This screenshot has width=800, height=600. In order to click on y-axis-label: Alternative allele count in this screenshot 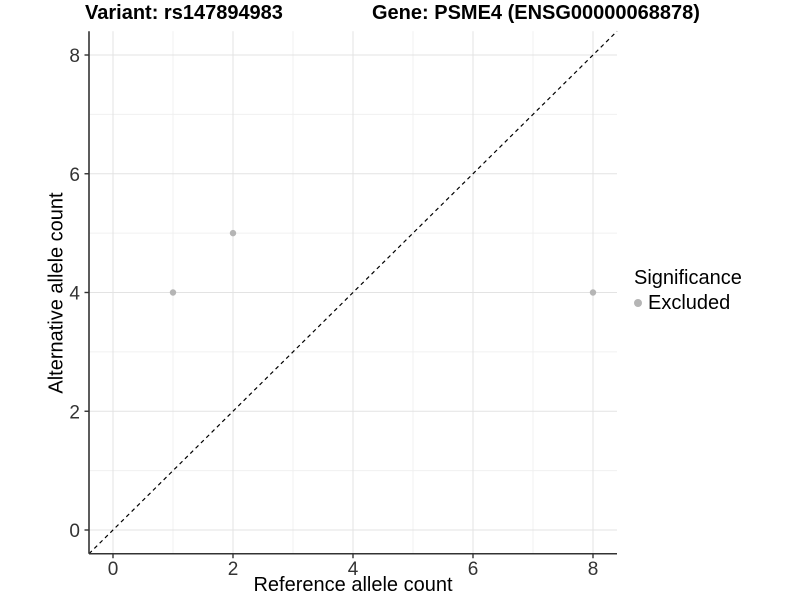, I will do `click(56, 293)`.